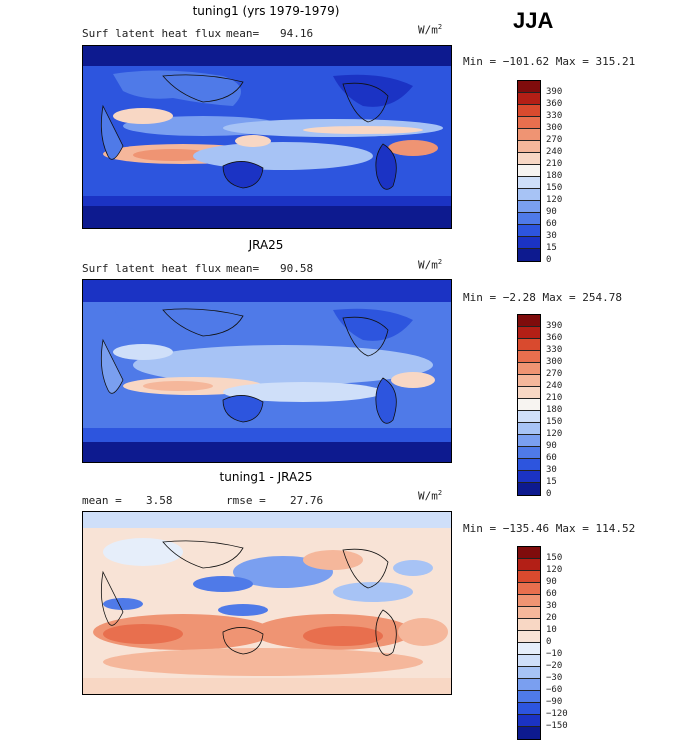 The height and width of the screenshot is (740, 700). I want to click on panel3-map, so click(267, 603).